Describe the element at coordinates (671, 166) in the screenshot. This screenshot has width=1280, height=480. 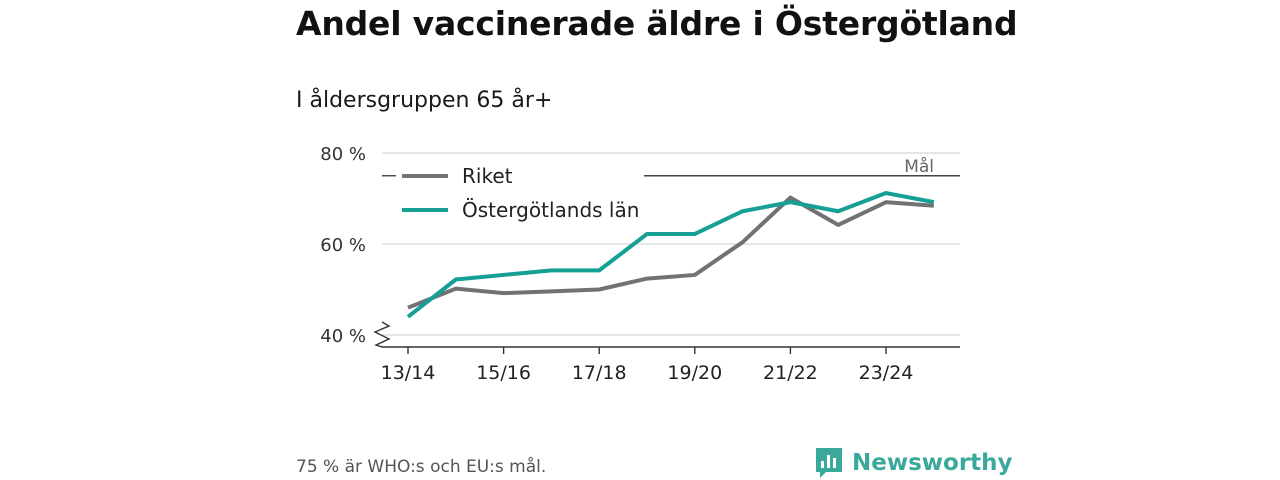
I see `target-line-group: Mål` at that location.